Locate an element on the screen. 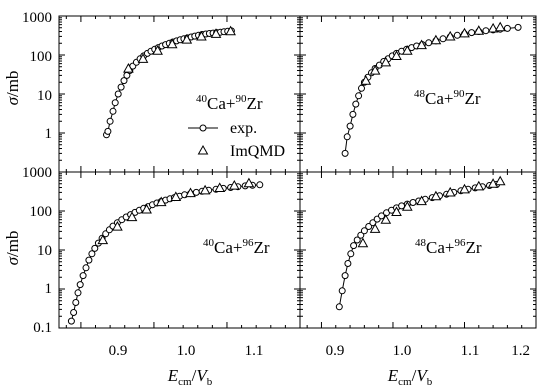 The image size is (542, 388). legend-exp-marker is located at coordinates (203, 128).